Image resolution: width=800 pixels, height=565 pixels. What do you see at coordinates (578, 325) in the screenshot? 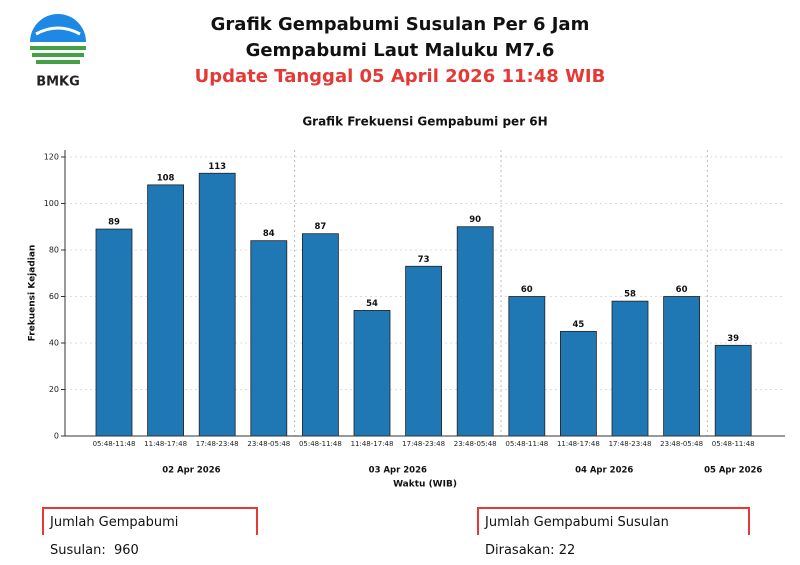
I see `value-label: 45` at bounding box center [578, 325].